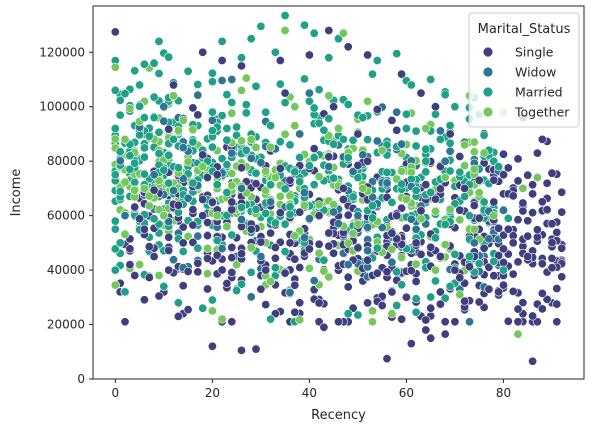  Describe the element at coordinates (488, 92) in the screenshot. I see `legend-marker-married` at that location.